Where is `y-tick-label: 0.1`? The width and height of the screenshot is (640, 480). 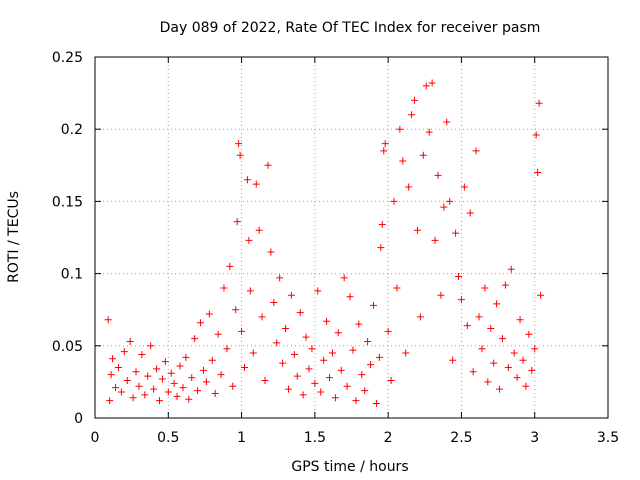
y-tick-label: 0.1 is located at coordinates (72, 275).